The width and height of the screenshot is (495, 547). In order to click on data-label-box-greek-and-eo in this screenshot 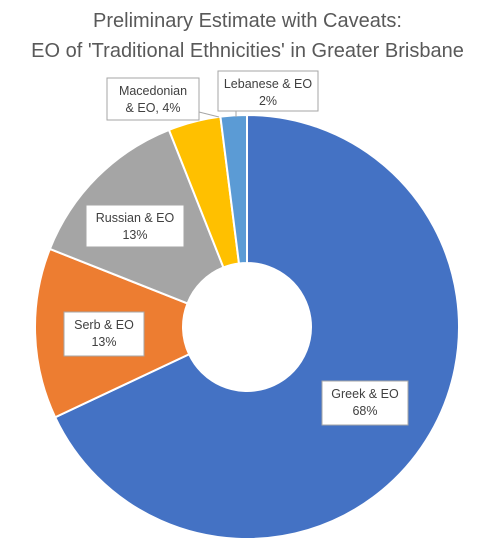, I will do `click(365, 403)`.